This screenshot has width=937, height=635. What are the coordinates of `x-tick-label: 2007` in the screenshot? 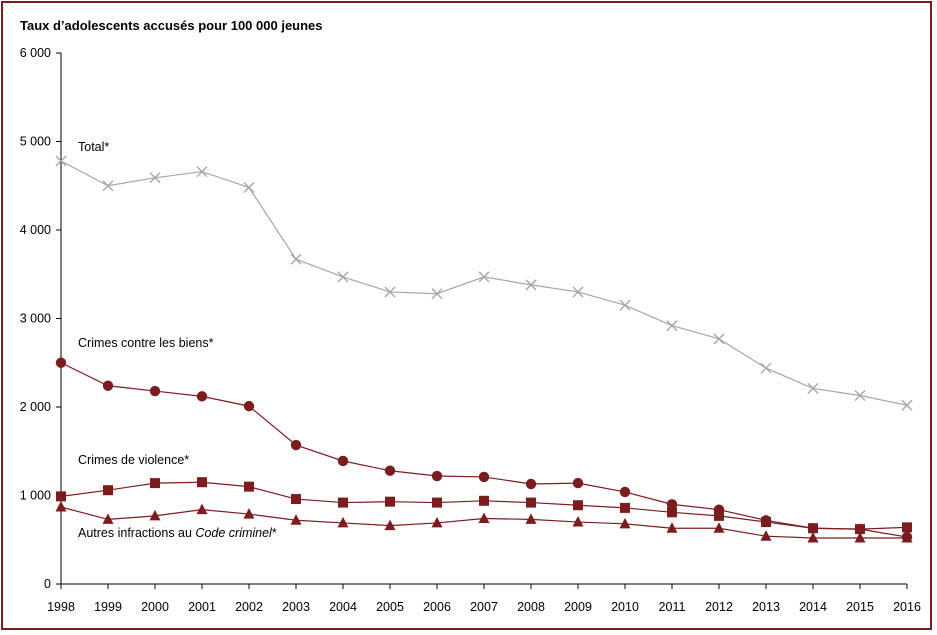 It's located at (484, 607).